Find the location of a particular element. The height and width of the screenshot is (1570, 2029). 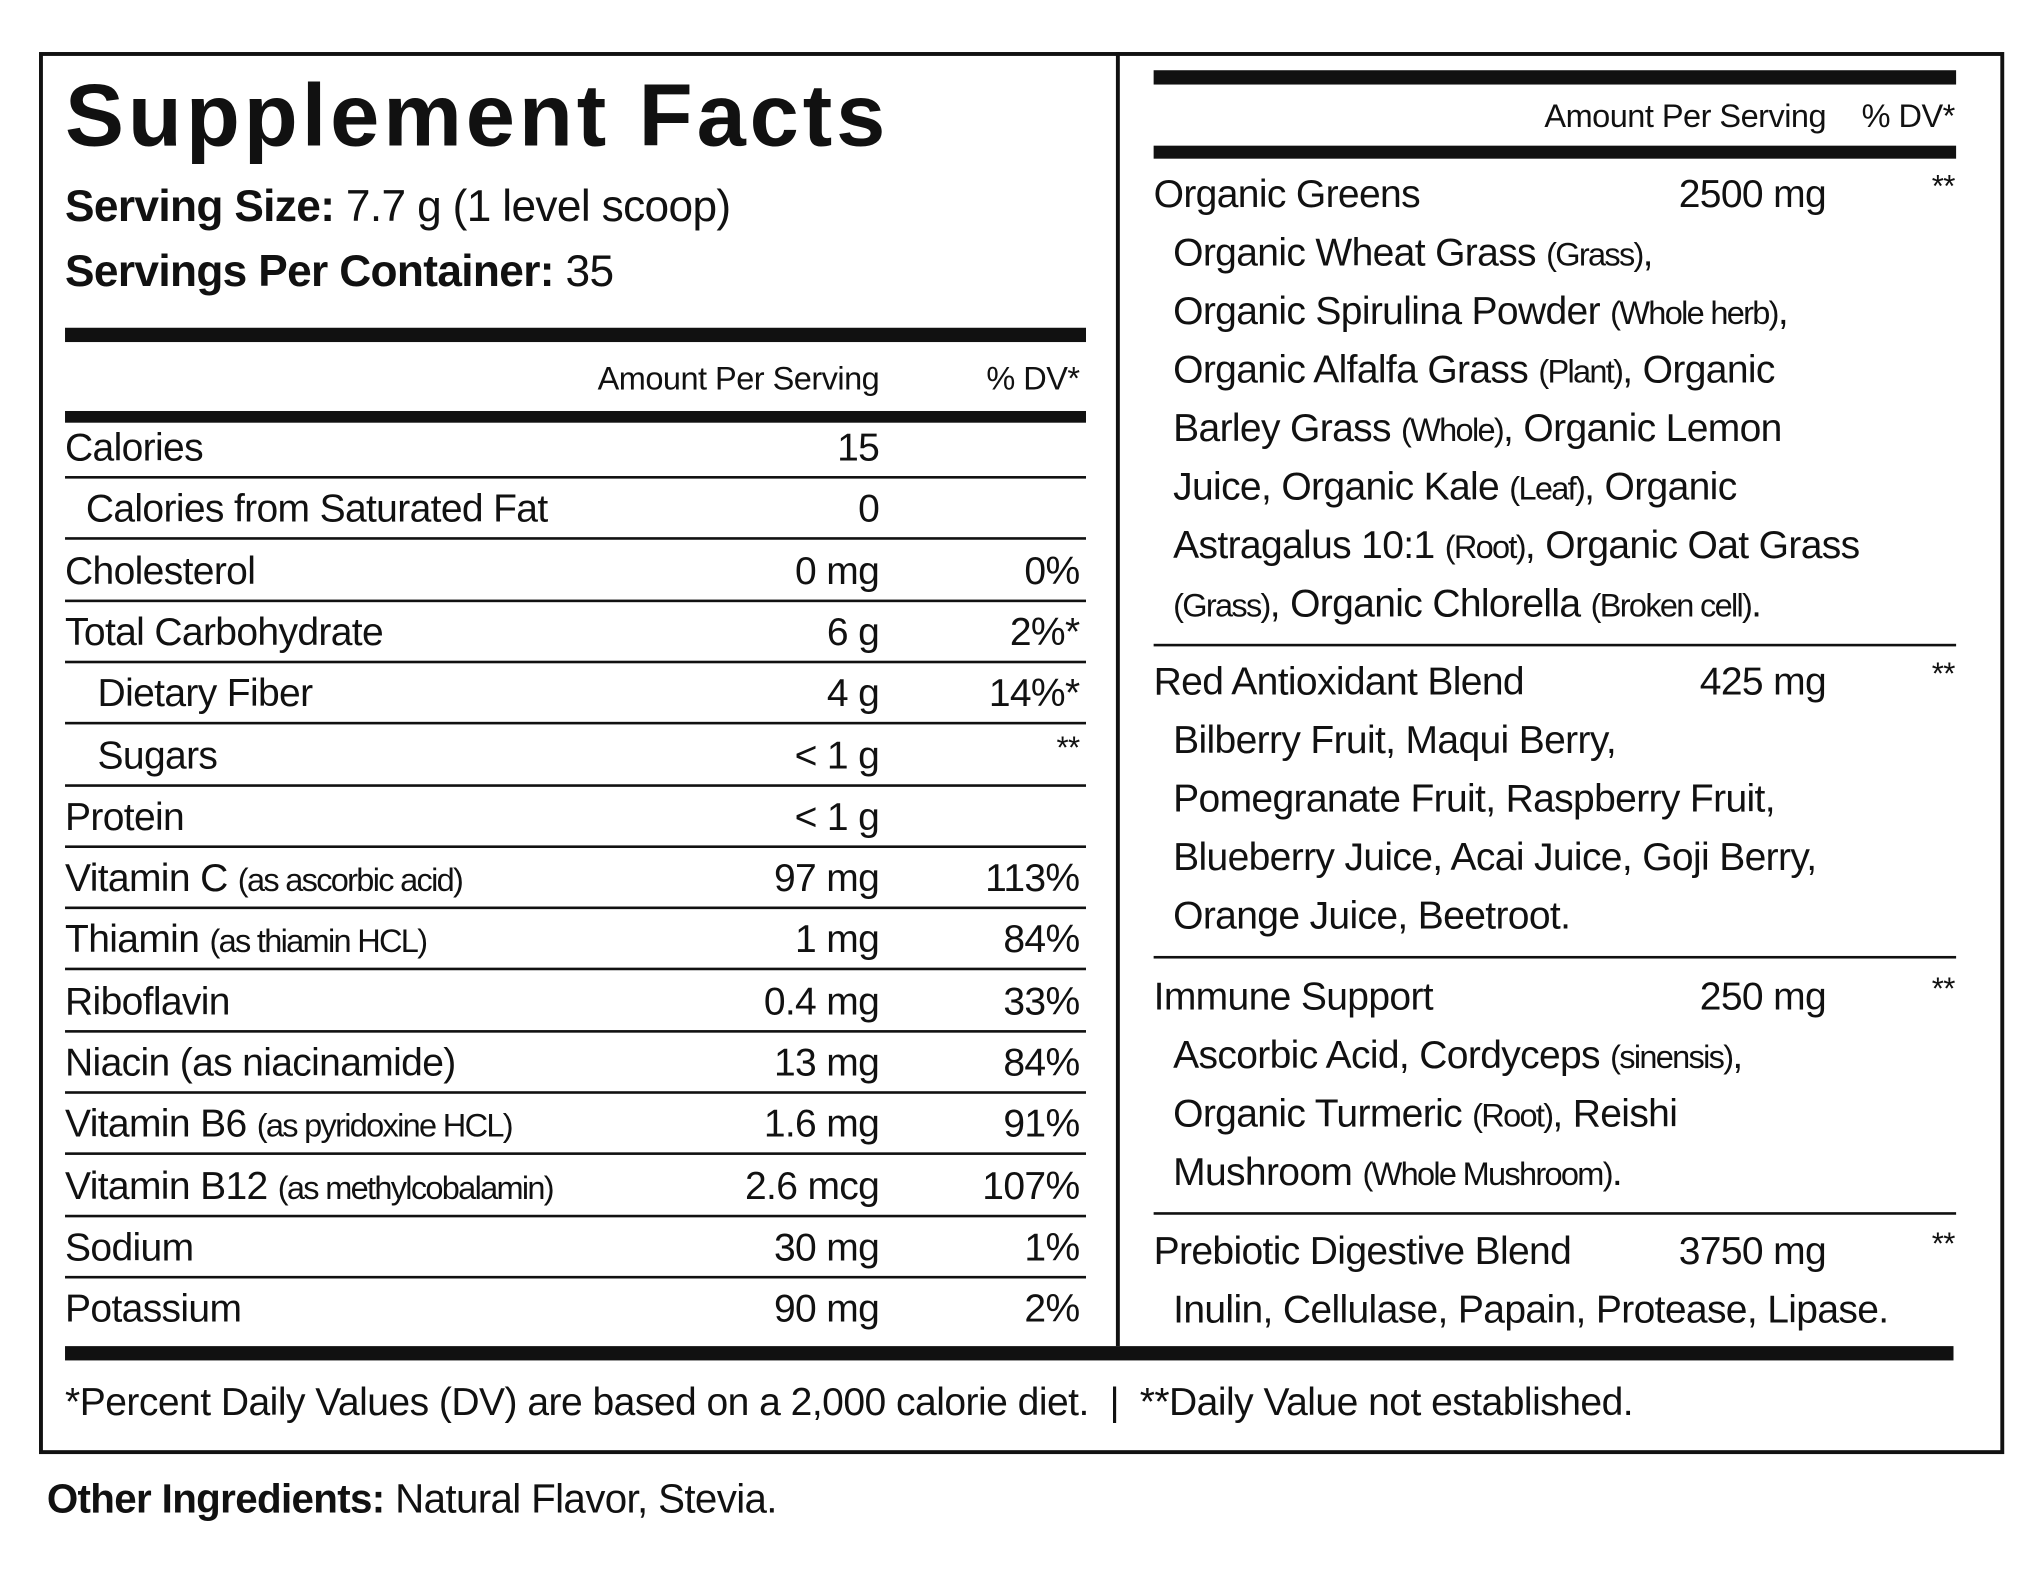

ingredient-line: Mushroom (Whole Mushroom). is located at coordinates (1398, 1173).